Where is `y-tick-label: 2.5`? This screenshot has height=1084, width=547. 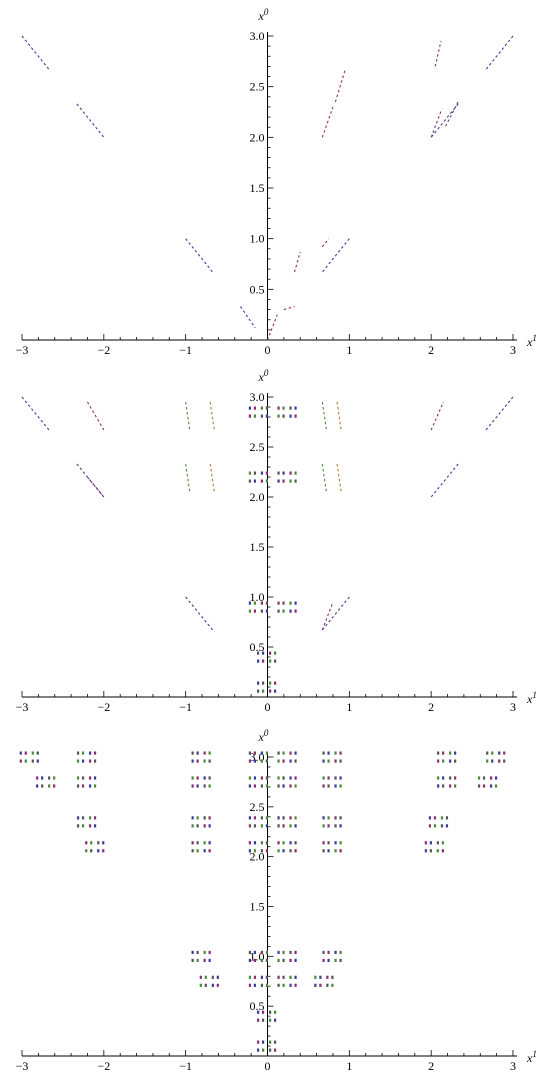 y-tick-label: 2.5 is located at coordinates (257, 447).